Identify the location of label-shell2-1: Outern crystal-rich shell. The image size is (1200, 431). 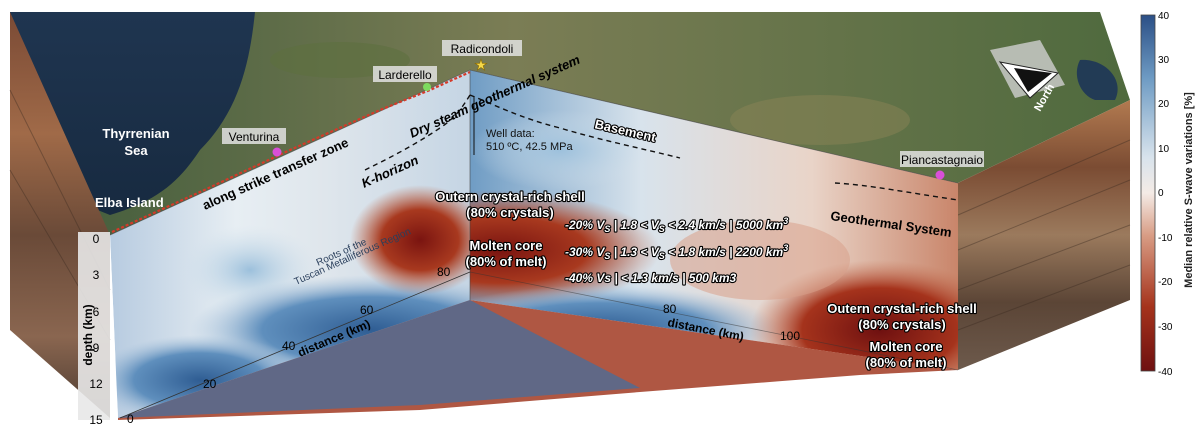
(902, 308).